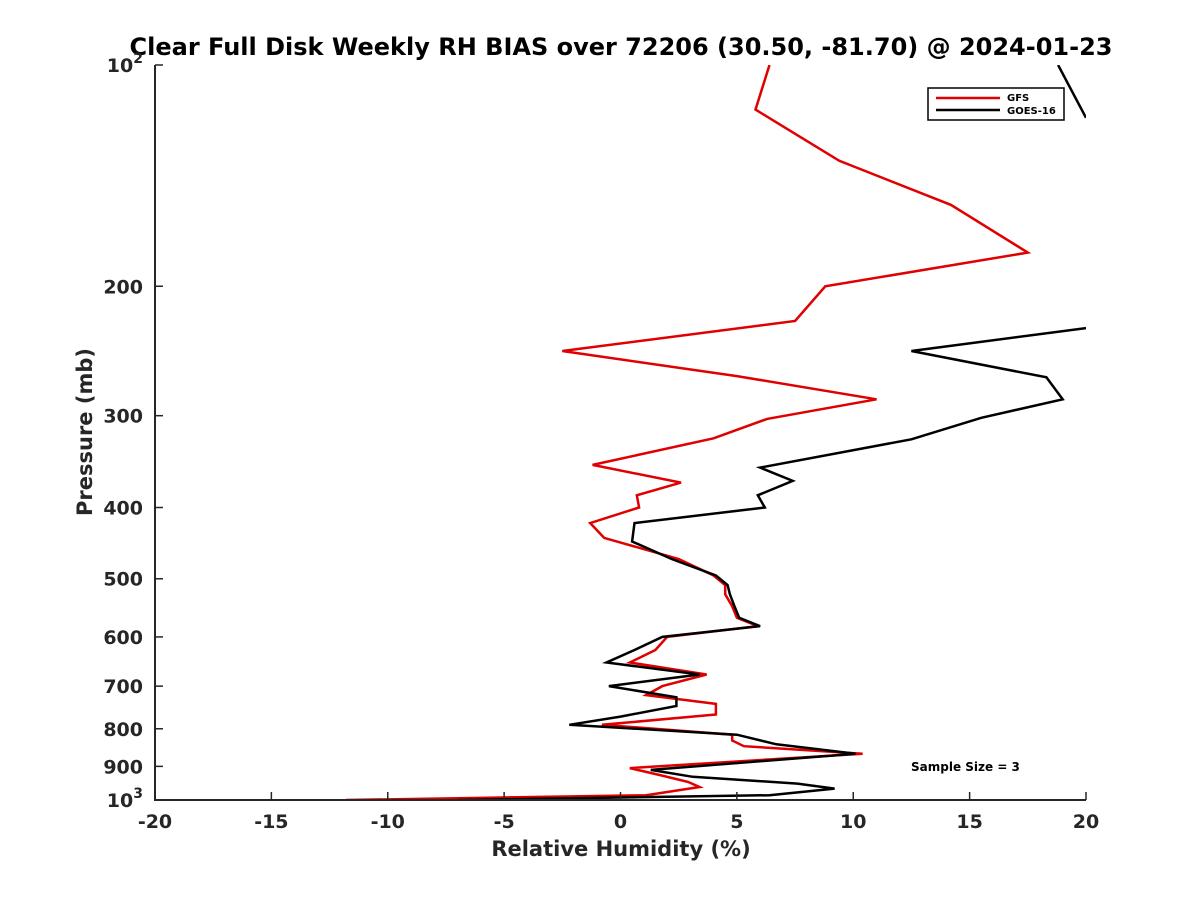 The height and width of the screenshot is (900, 1200). Describe the element at coordinates (1018, 98) in the screenshot. I see `legend-label-gfs: GFS` at that location.